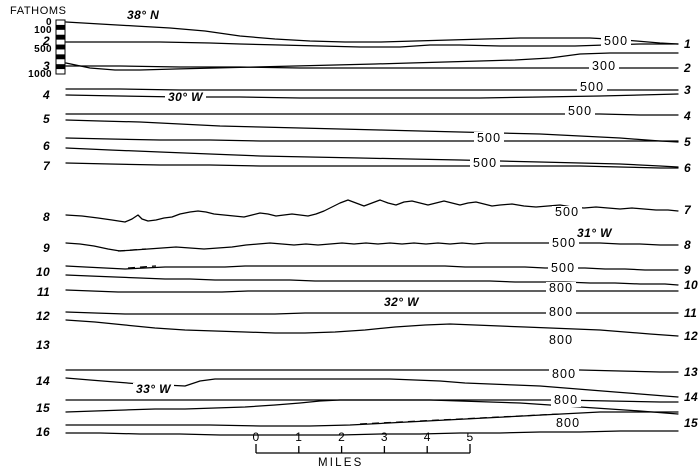 The width and height of the screenshot is (700, 474). I want to click on depth-annotation: 300, so click(604, 66).